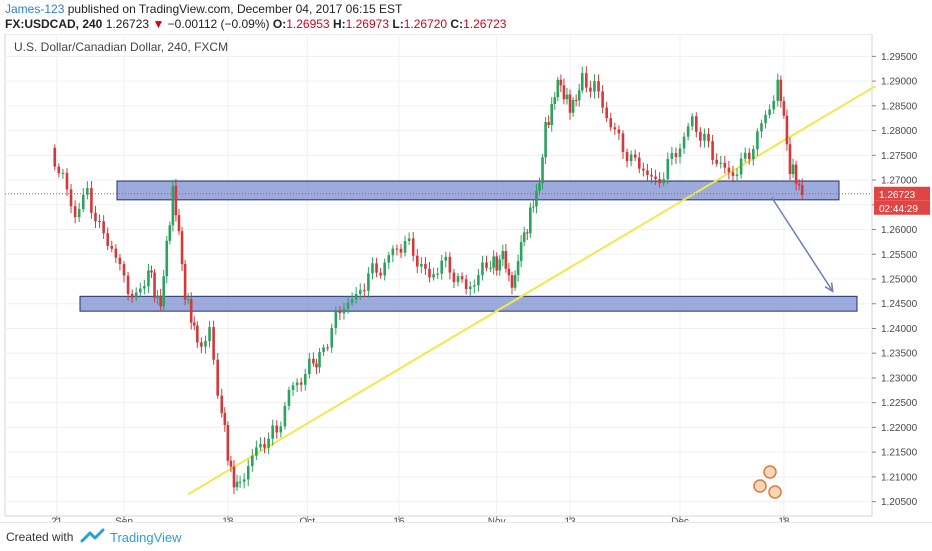 Image resolution: width=932 pixels, height=551 pixels. Describe the element at coordinates (899, 304) in the screenshot. I see `y-tick-label: 1.24500` at that location.